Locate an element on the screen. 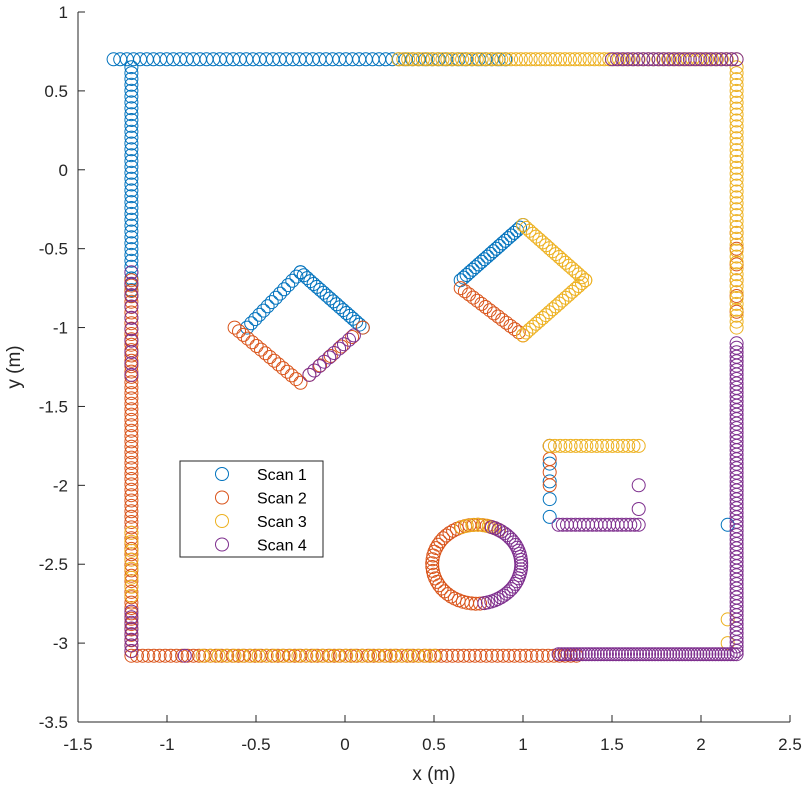  y-tick-label: -1.5 is located at coordinates (53, 406).